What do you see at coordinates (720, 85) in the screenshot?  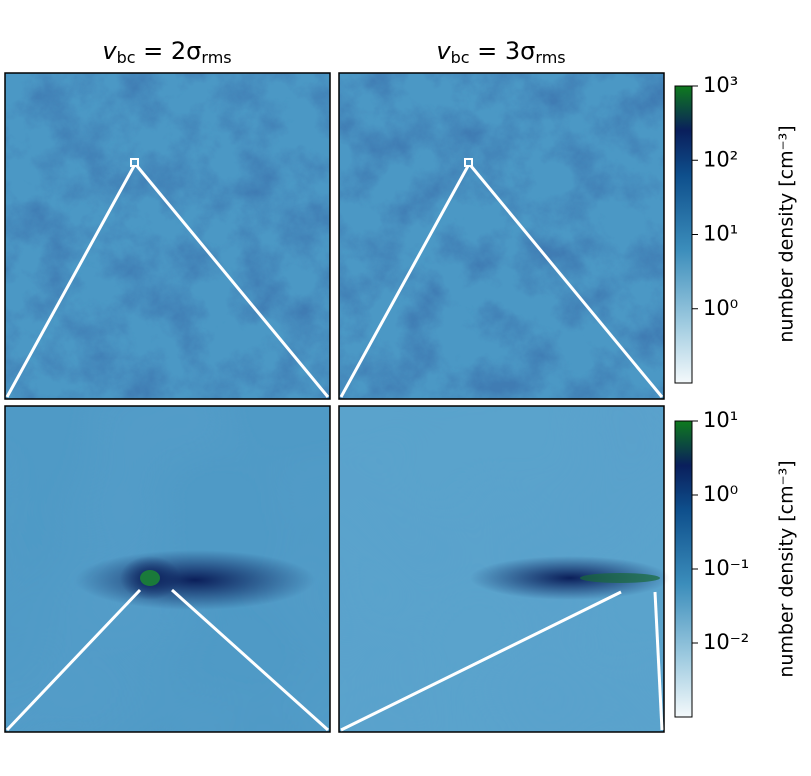 I see `y-tick-label: 10³` at bounding box center [720, 85].